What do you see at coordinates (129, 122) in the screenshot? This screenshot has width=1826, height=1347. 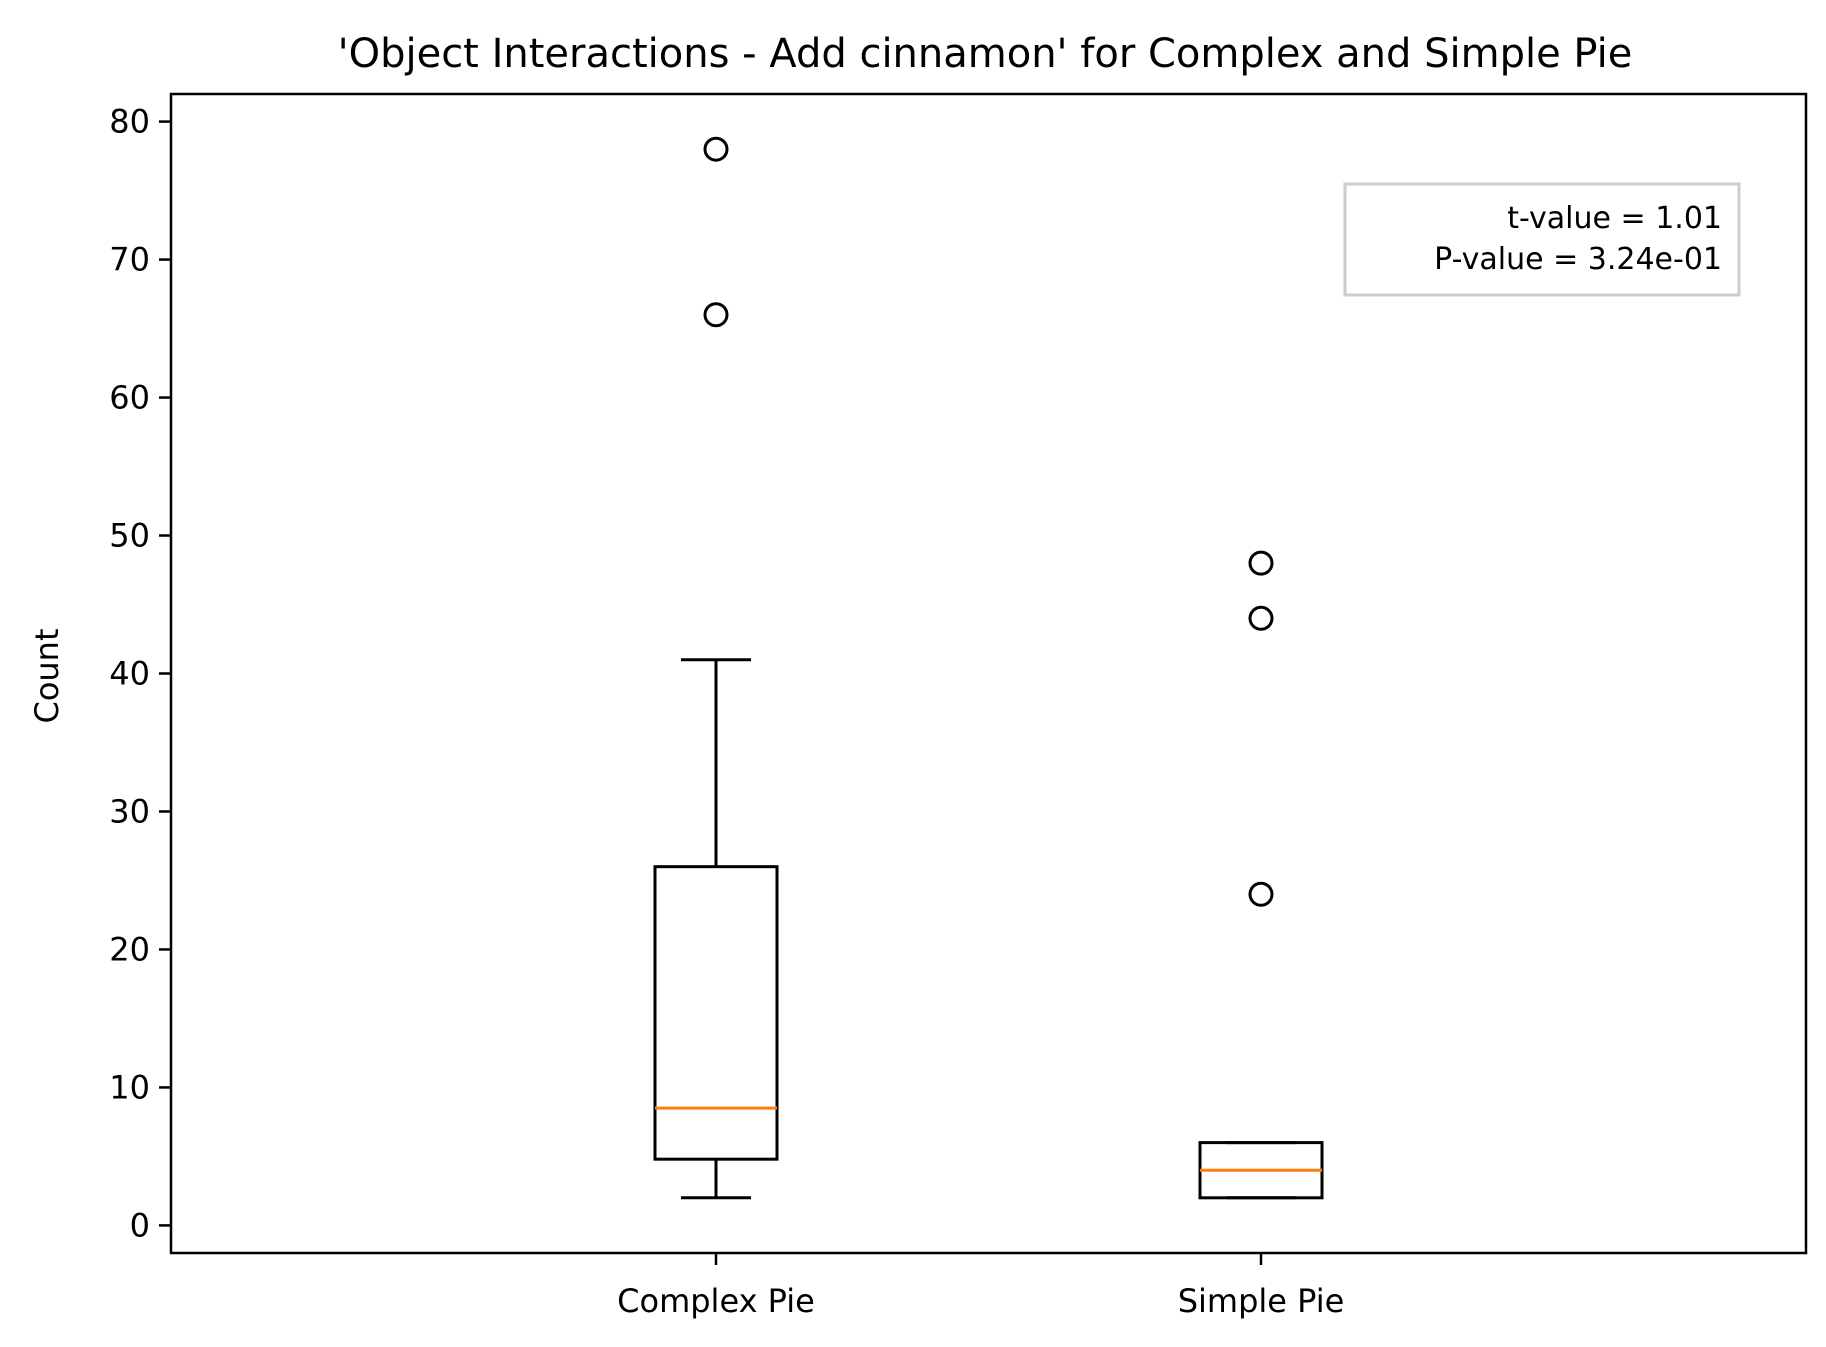 I see `y-tick-label: 80` at bounding box center [129, 122].